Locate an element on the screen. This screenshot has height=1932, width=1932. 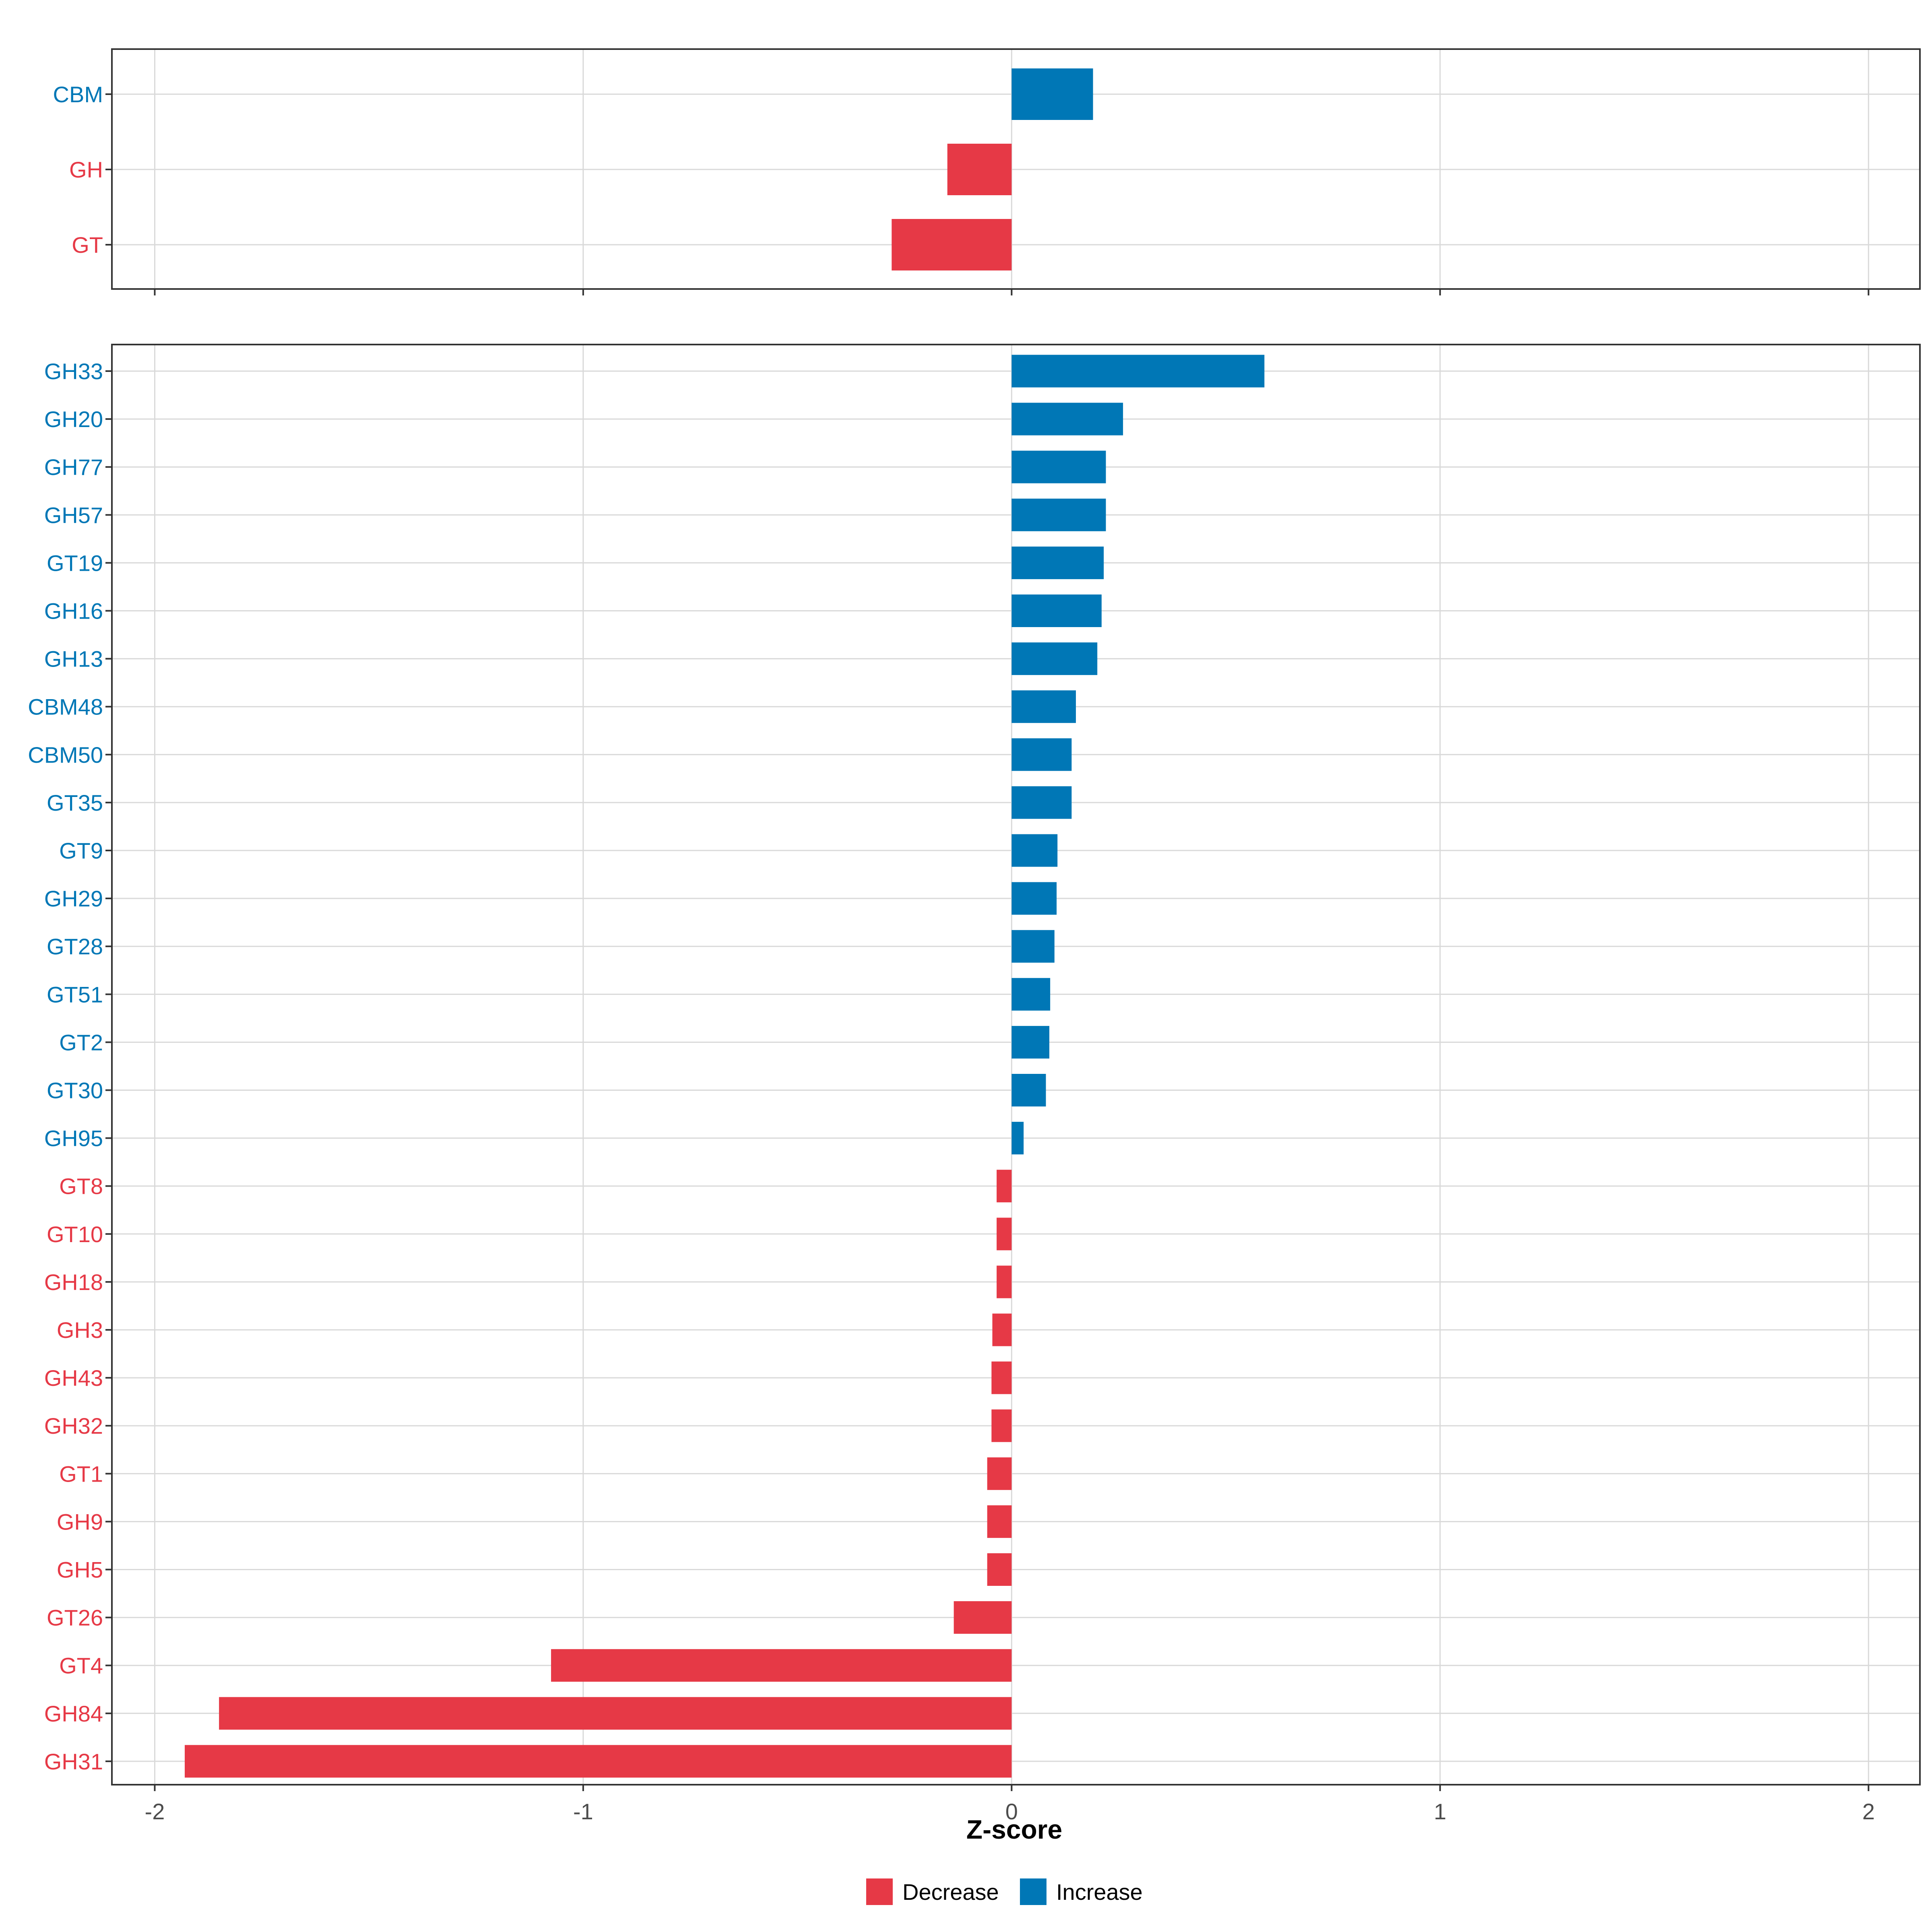
bar-GT10 is located at coordinates (1005, 1234).